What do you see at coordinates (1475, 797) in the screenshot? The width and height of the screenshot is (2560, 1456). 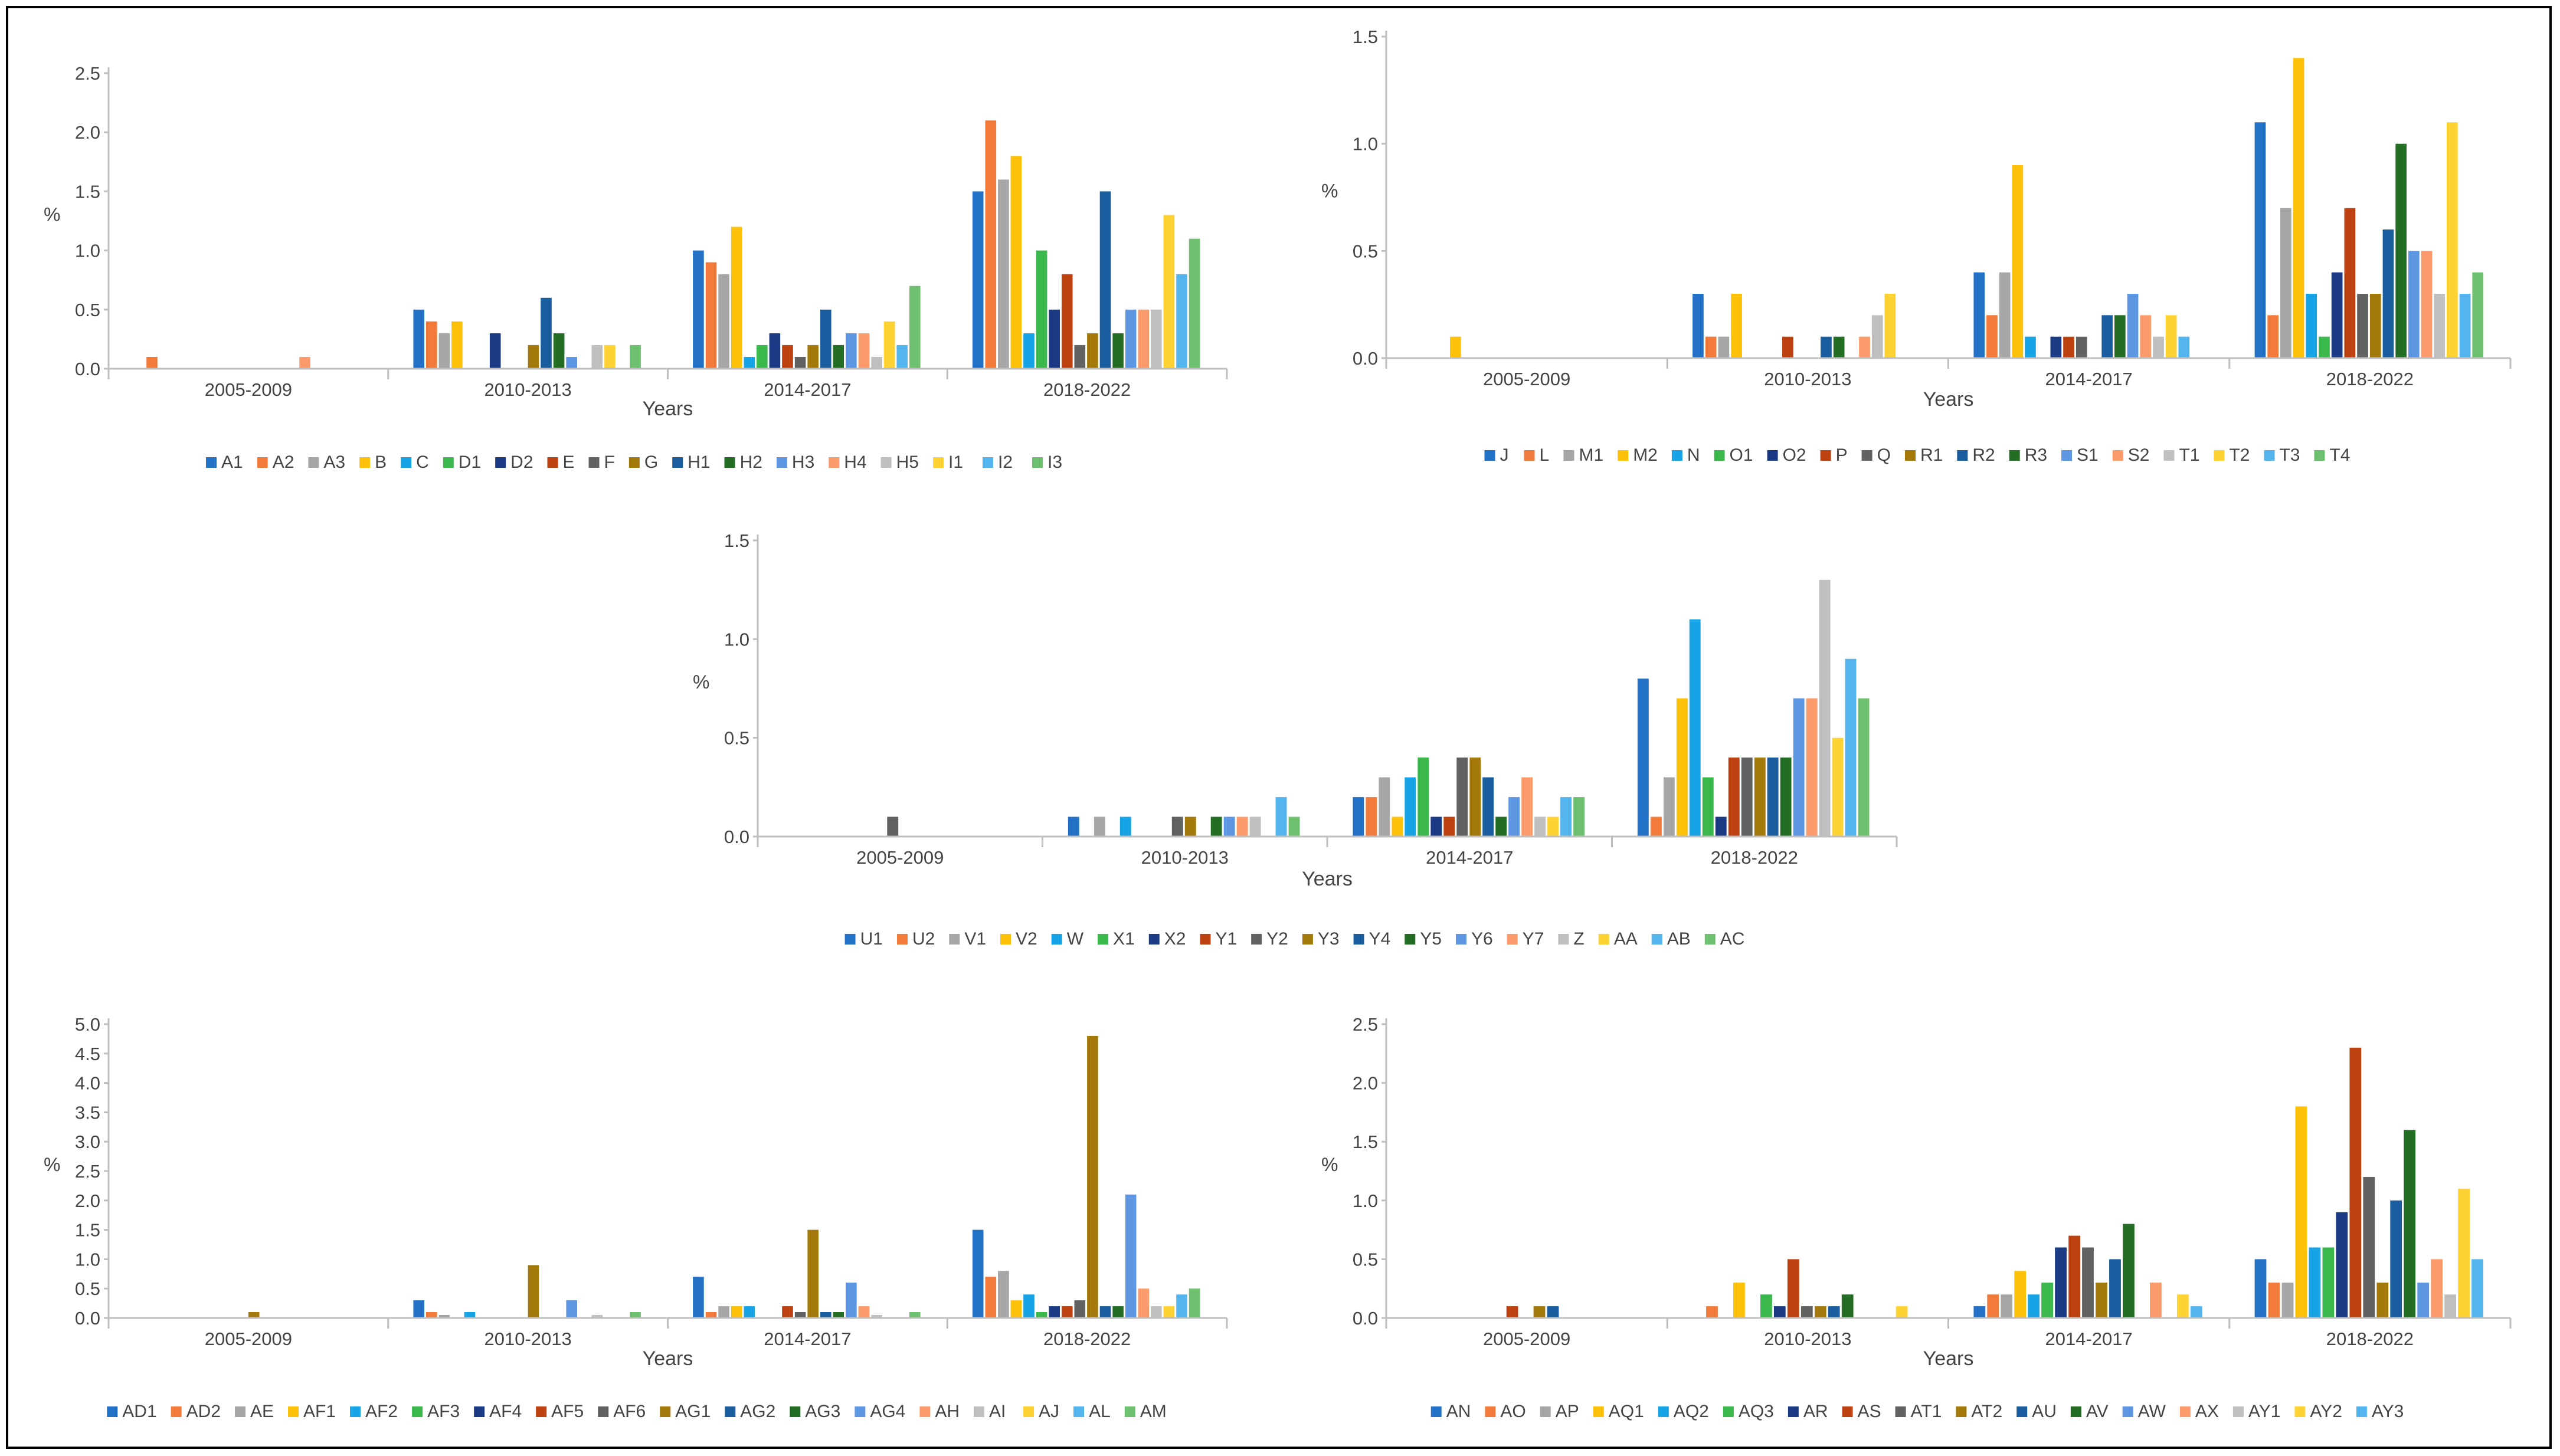 I see `bar-Y3-2014-2017` at bounding box center [1475, 797].